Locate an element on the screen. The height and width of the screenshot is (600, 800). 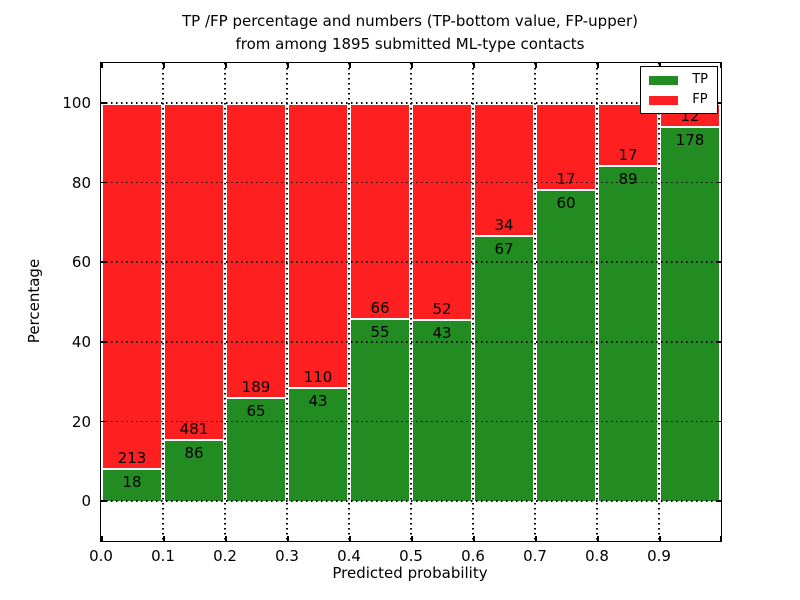
x-tick-label: 0.1 is located at coordinates (163, 556).